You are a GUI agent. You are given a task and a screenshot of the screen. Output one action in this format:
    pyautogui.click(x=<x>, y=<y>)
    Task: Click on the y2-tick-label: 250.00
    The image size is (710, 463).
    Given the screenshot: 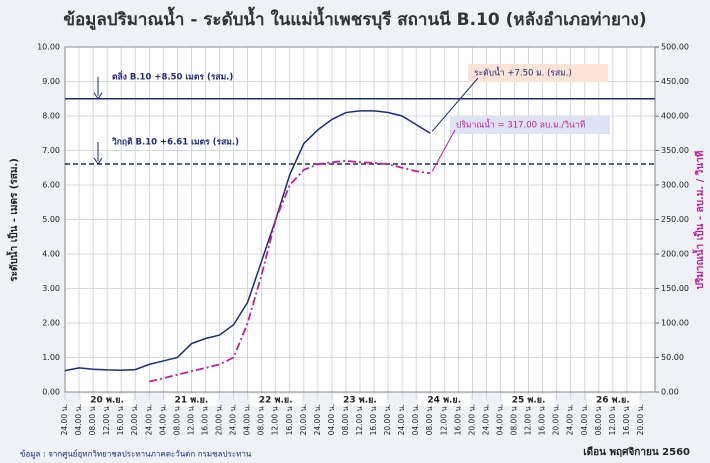 What is the action you would take?
    pyautogui.click(x=675, y=219)
    